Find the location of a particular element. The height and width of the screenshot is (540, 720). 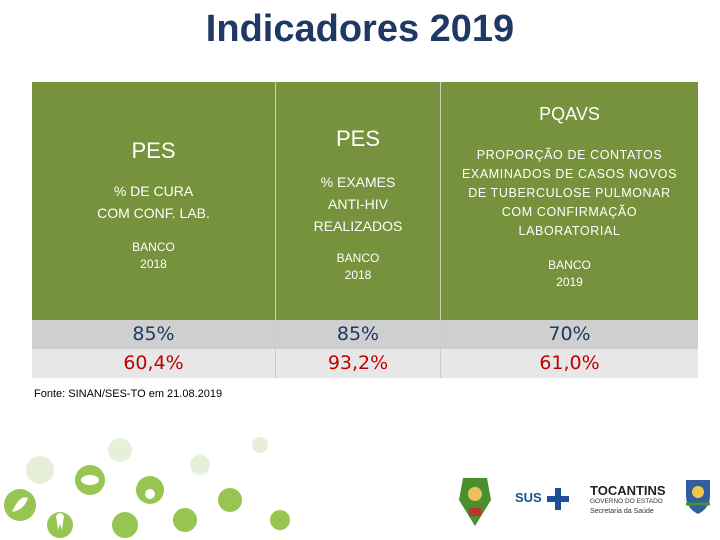

state-coat-of-arms-icon is located at coordinates (698, 497).